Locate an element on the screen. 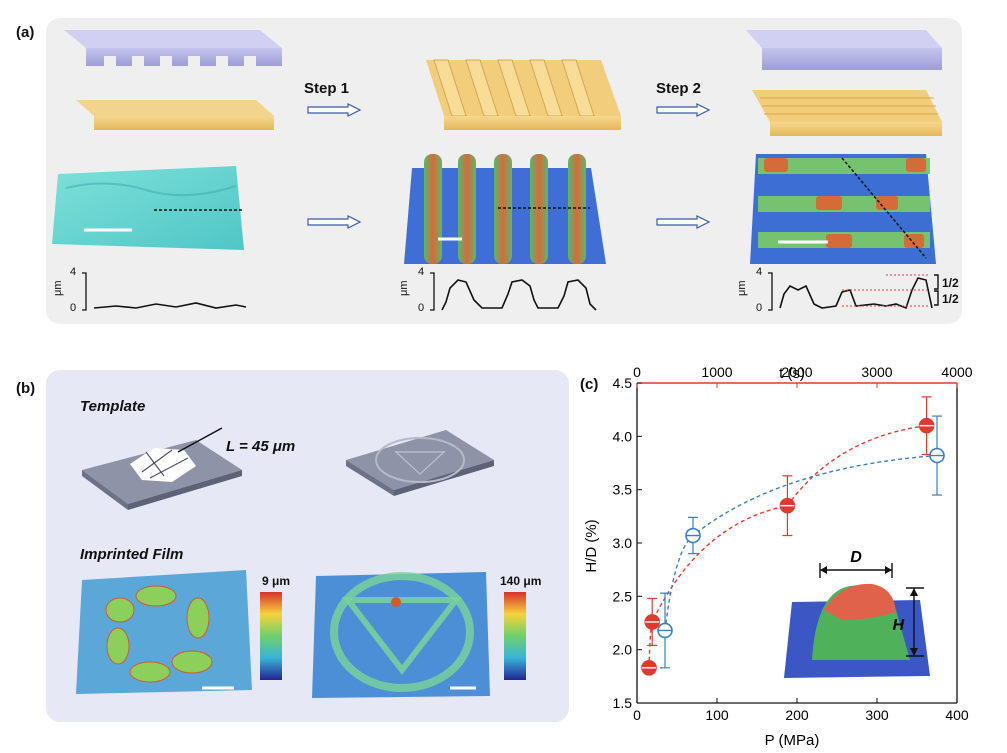 The width and height of the screenshot is (1007, 753). x-tick-label: 0 is located at coordinates (637, 715).